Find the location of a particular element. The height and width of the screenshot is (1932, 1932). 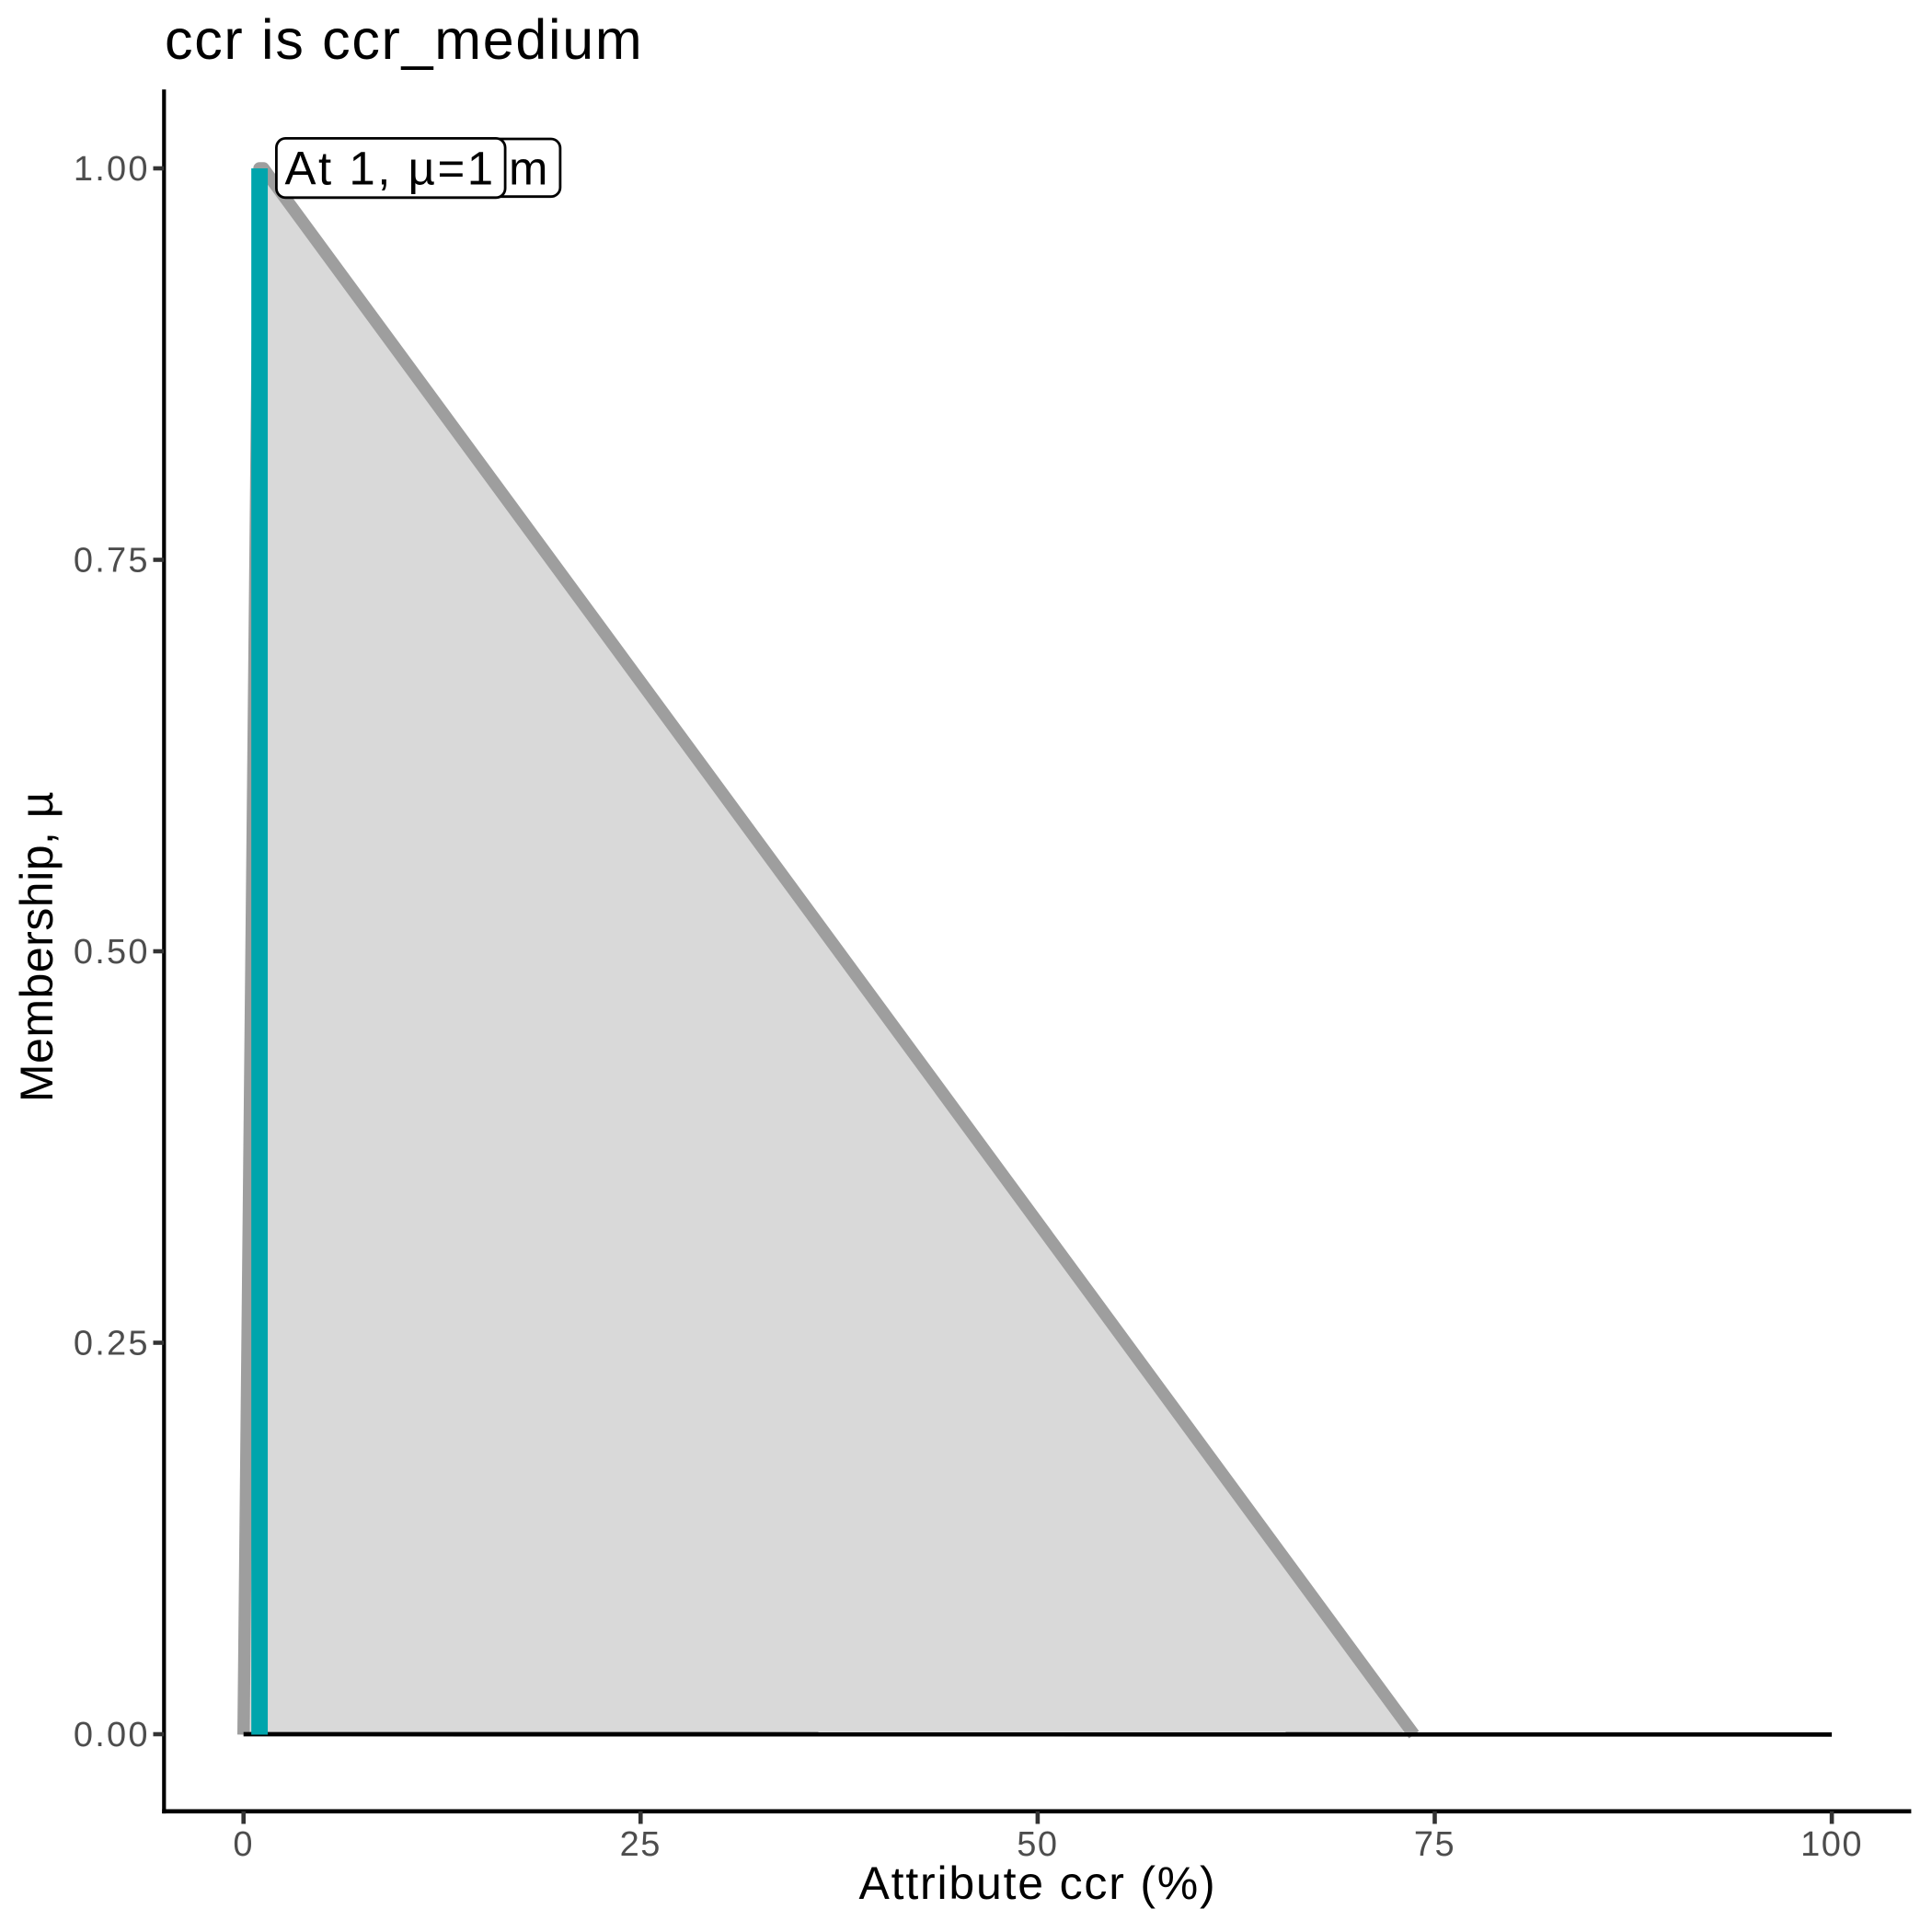

svg-text: 25 is located at coordinates (640, 1844).